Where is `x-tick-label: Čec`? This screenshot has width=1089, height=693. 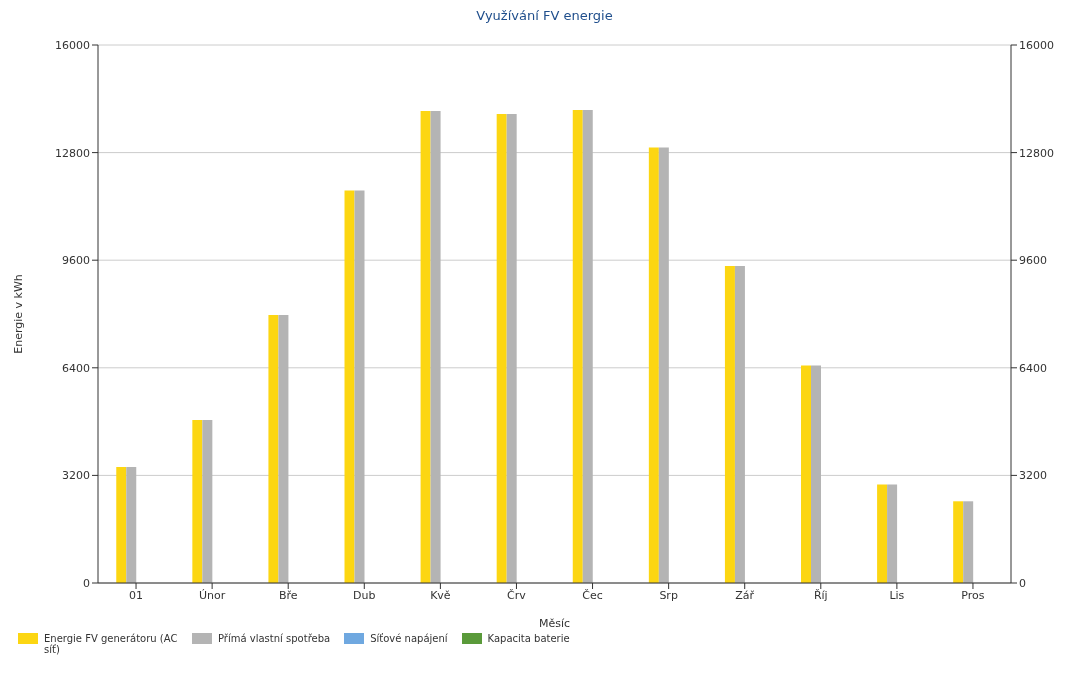
x-tick-label: Čec is located at coordinates (592, 595).